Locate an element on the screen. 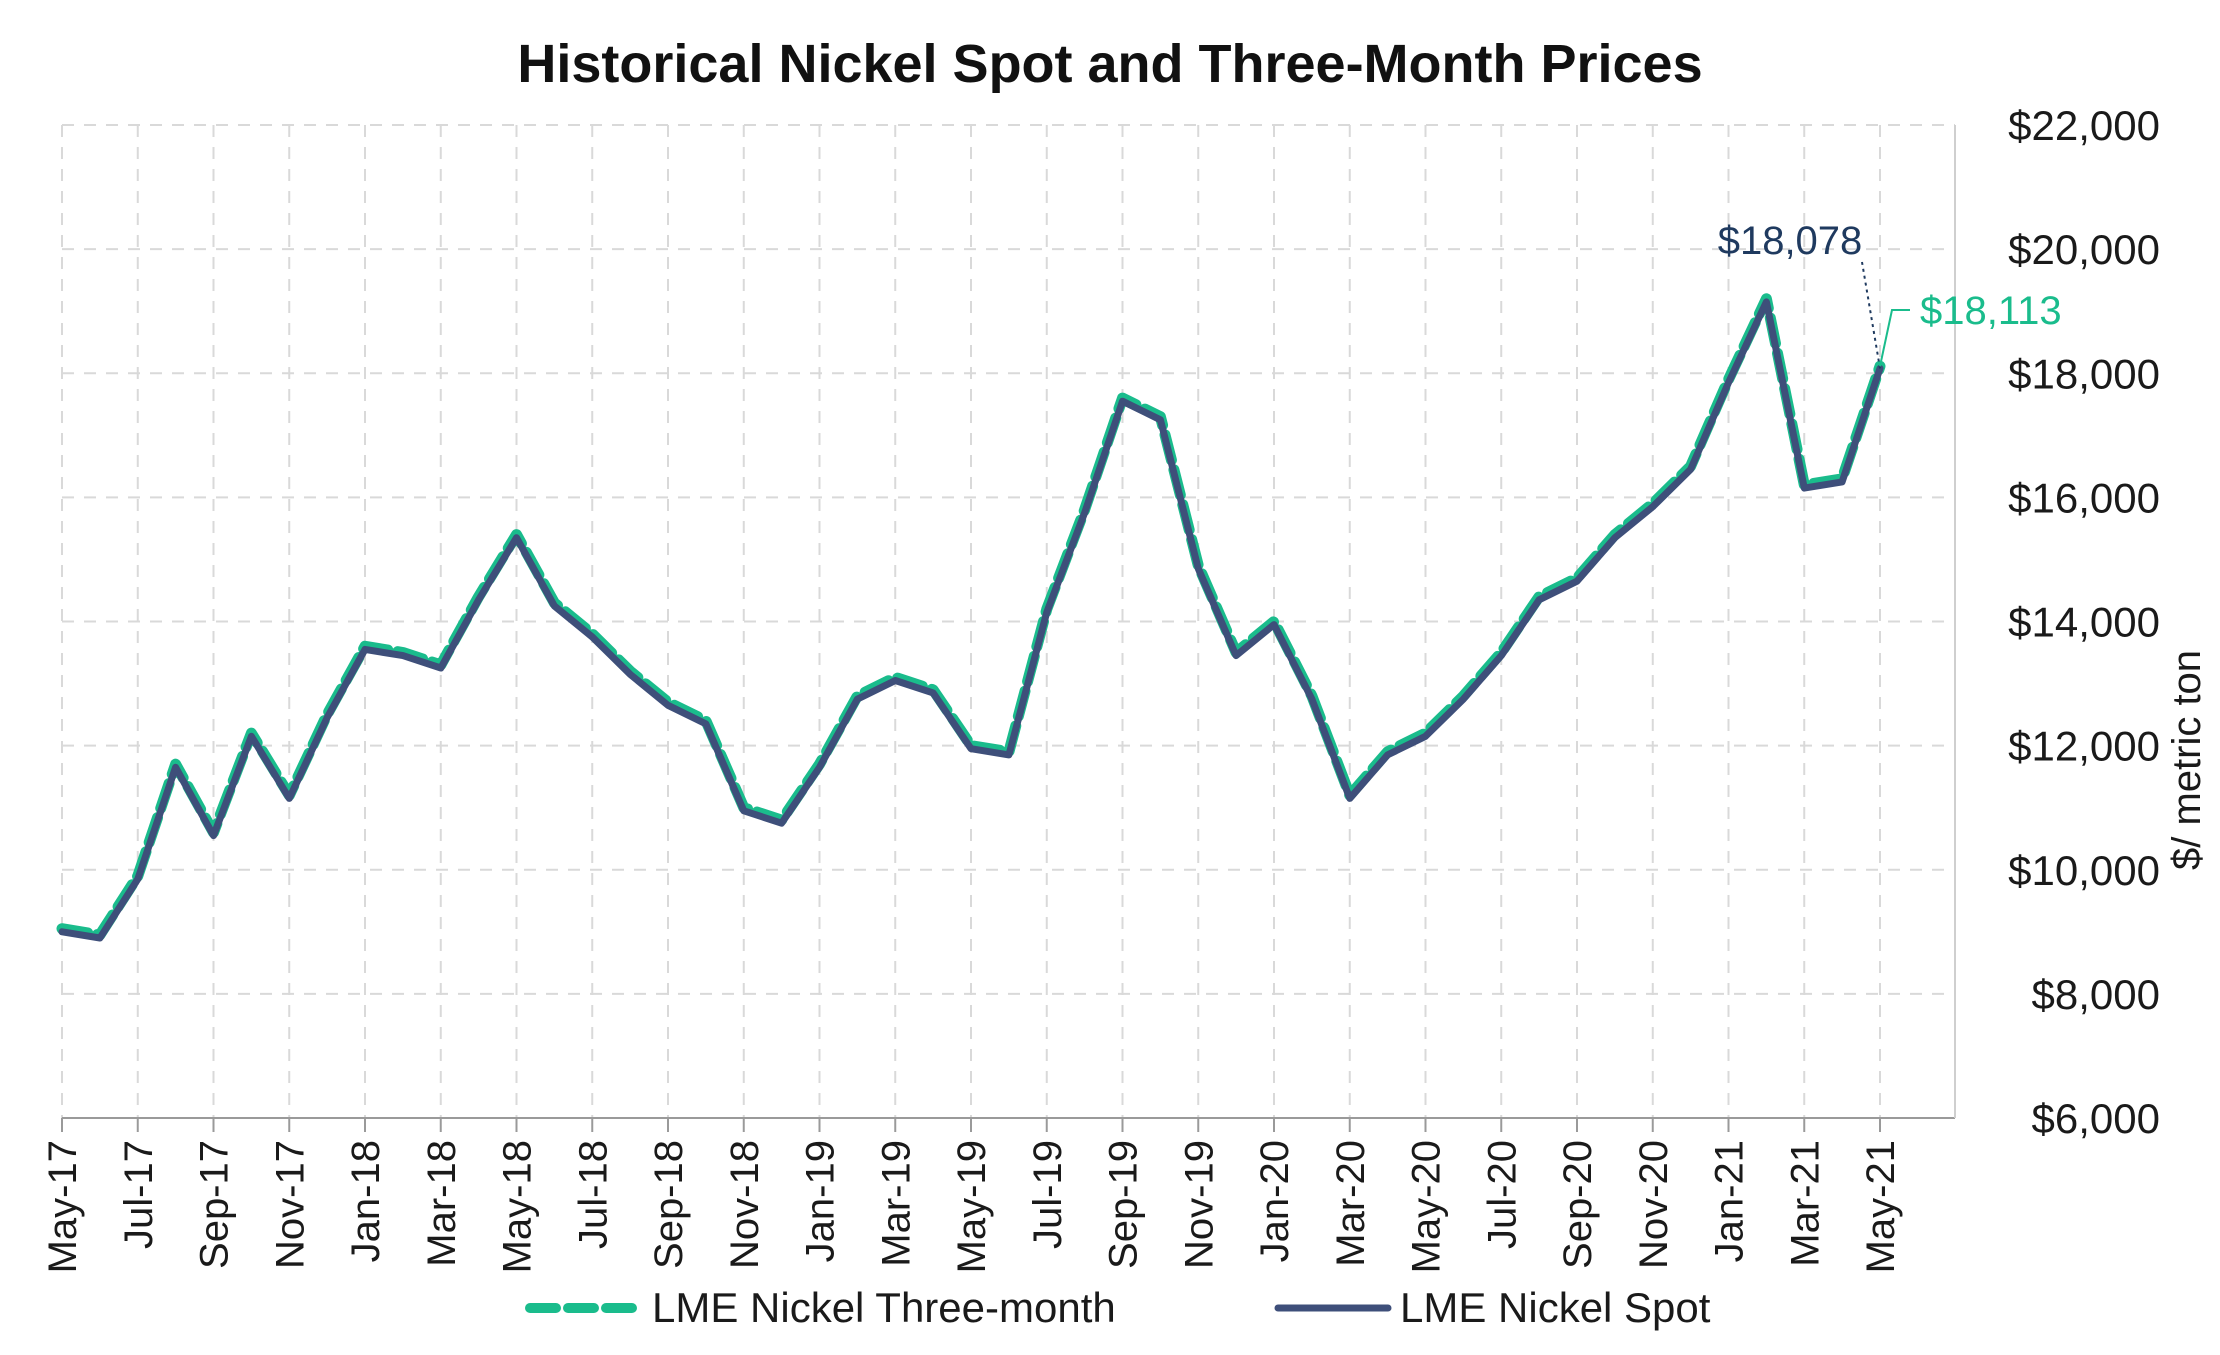 The width and height of the screenshot is (2220, 1355). x-tick-label: Sep-17 is located at coordinates (215, 1204).